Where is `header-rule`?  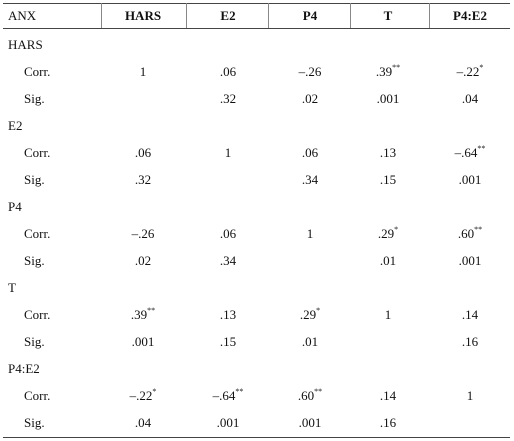 header-rule is located at coordinates (256, 28).